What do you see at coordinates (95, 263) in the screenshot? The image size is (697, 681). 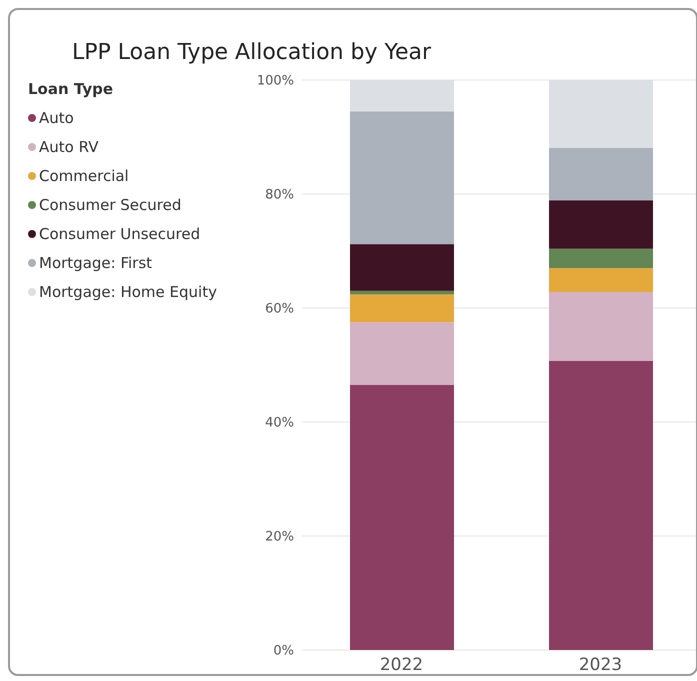 I see `legend-label: Mortgage: First` at bounding box center [95, 263].